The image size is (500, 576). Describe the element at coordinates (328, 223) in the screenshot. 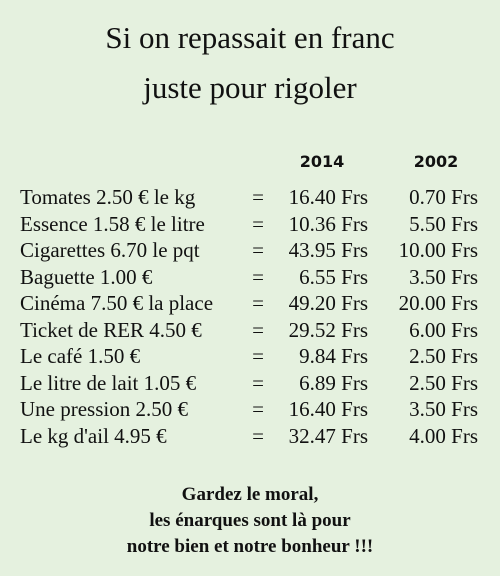

I see `price-2014: 10.36 Frs` at that location.